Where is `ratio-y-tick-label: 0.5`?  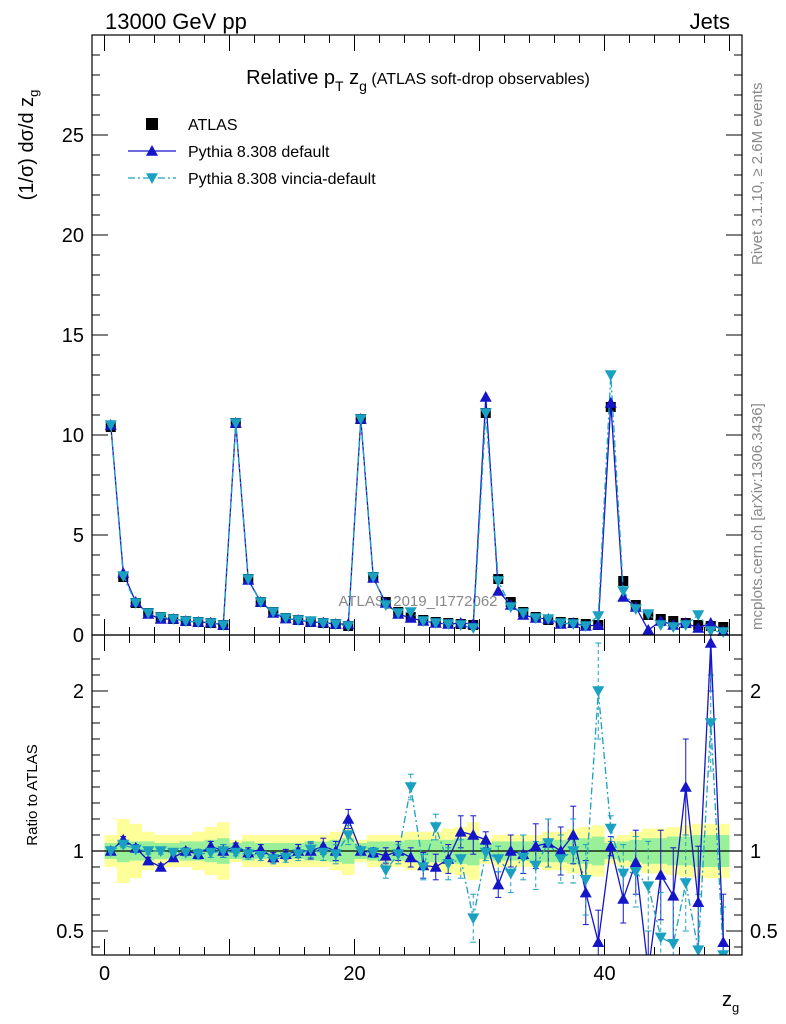
ratio-y-tick-label: 0.5 is located at coordinates (70, 932).